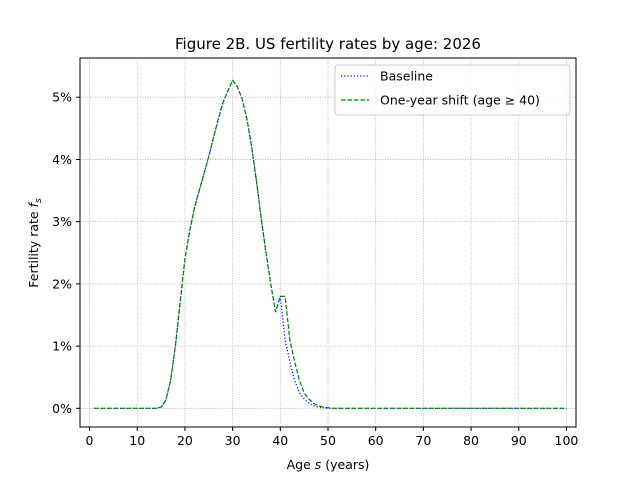  I want to click on x-tick-label: 100, so click(567, 440).